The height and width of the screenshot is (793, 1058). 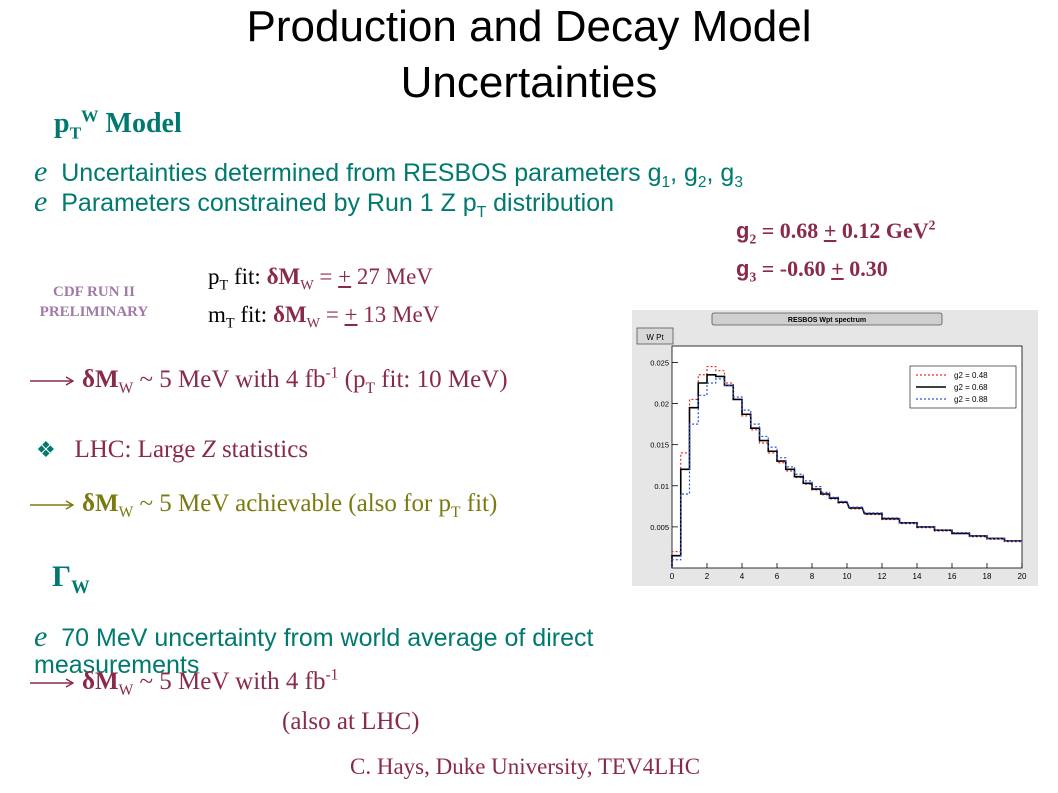 I want to click on legend-label: g2 = 0.48, so click(x=971, y=375).